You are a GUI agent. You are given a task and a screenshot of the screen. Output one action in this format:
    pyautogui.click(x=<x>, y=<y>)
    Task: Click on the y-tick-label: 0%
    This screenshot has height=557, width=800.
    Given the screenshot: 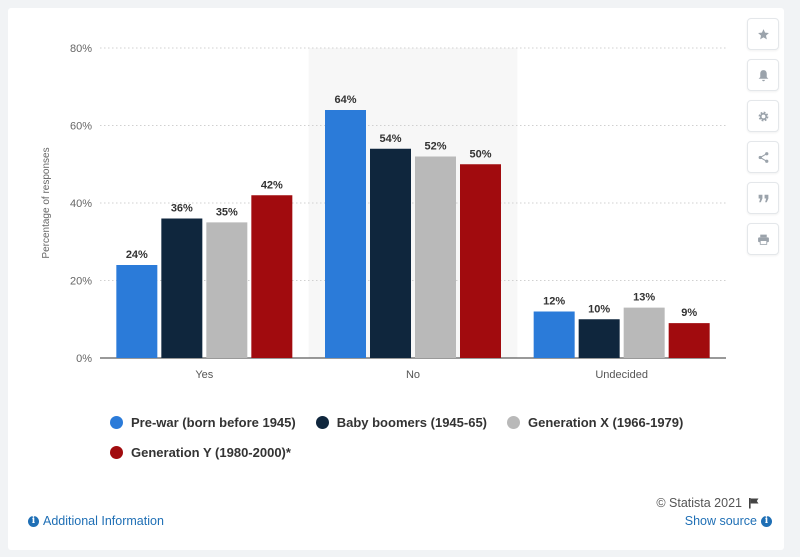 What is the action you would take?
    pyautogui.click(x=84, y=359)
    